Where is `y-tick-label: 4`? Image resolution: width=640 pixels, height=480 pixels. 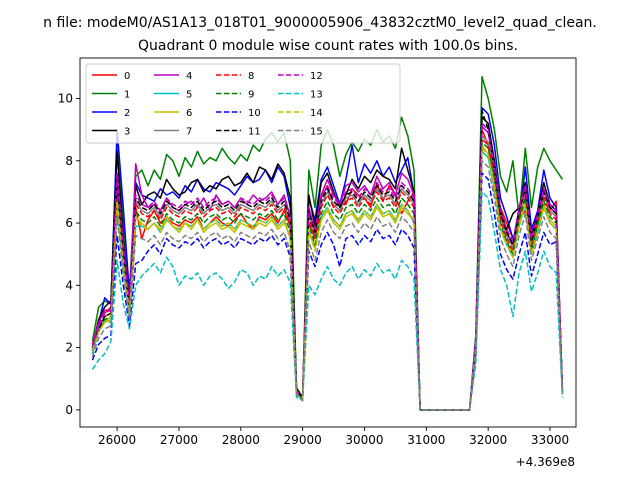
y-tick-label: 4 is located at coordinates (69, 285).